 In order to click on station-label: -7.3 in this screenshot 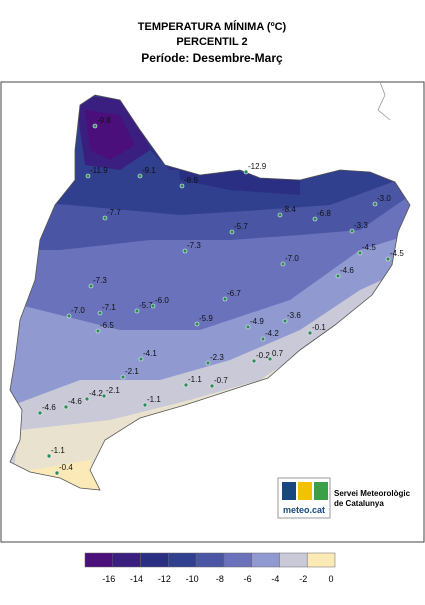, I will do `click(100, 280)`.